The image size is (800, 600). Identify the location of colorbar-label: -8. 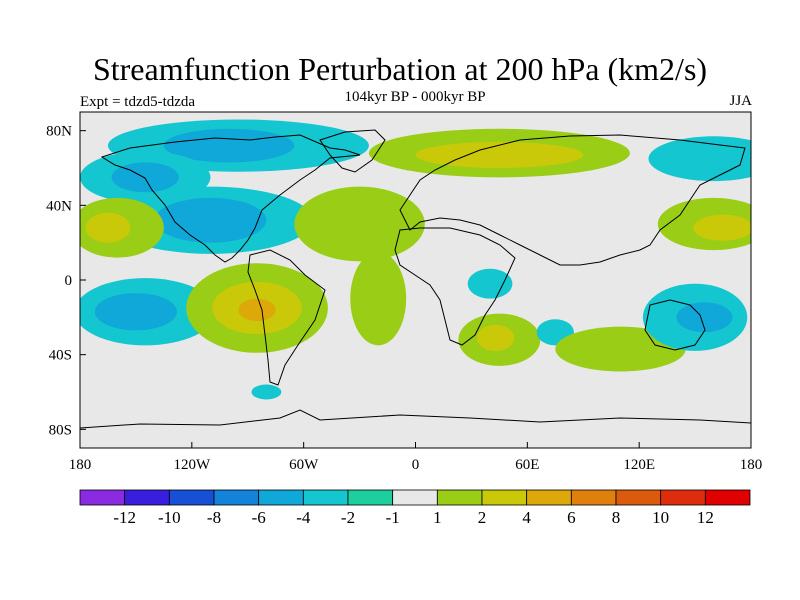
(214, 517).